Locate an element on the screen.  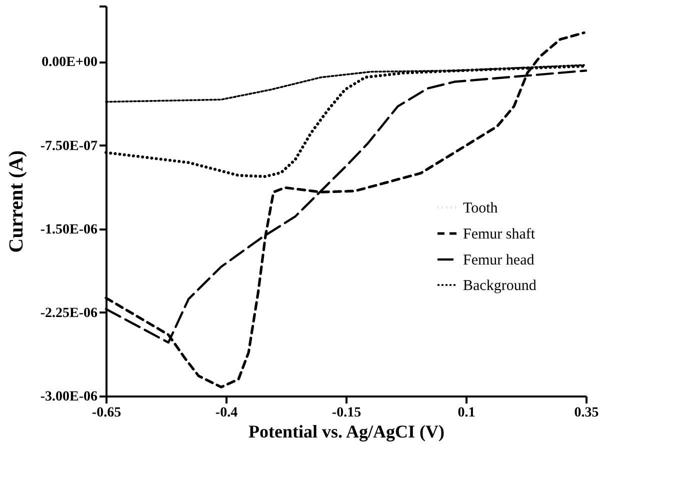
y-tick-label: -7.50E-07 is located at coordinates (69, 146).